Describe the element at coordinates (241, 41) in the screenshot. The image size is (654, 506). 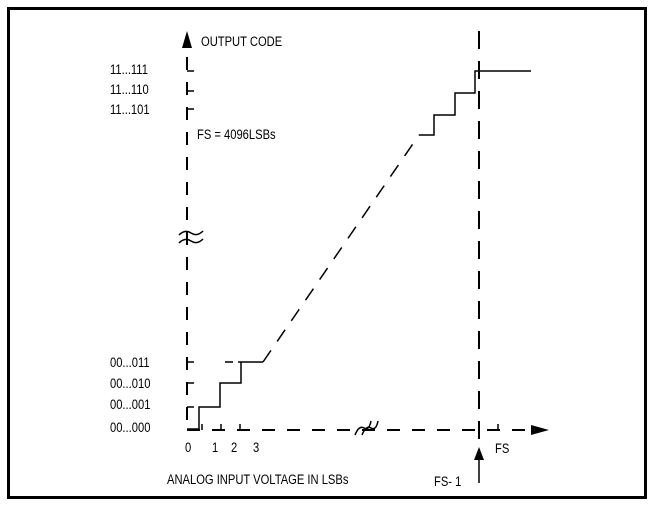
I see `y-axis-title: OUTPUT CODE` at that location.